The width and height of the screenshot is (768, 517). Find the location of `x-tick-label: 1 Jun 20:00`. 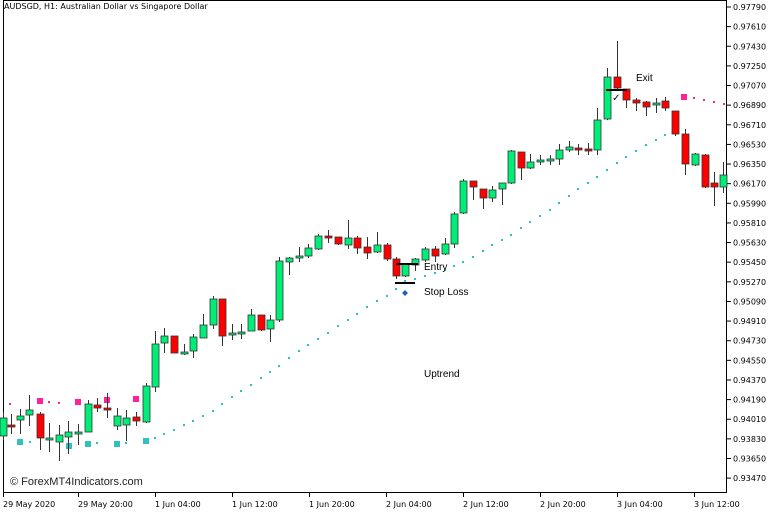

x-tick-label: 1 Jun 20:00 is located at coordinates (332, 504).